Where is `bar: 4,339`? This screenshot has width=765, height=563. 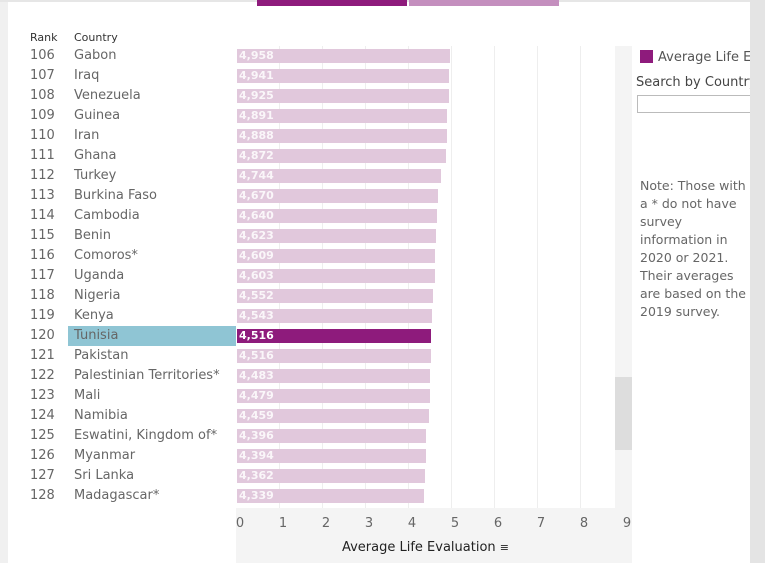
bar: 4,339 is located at coordinates (330, 496).